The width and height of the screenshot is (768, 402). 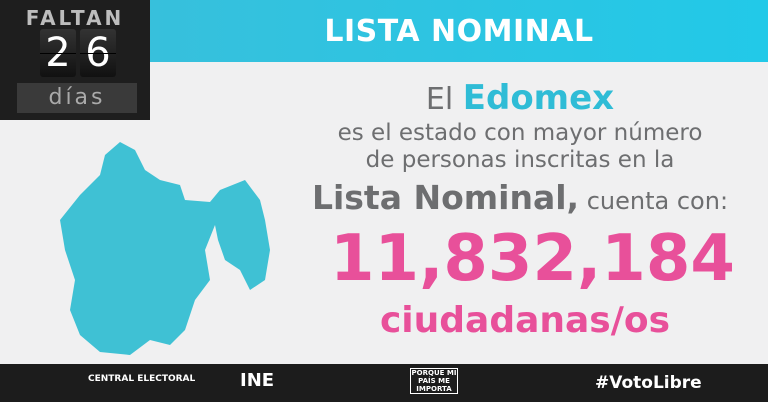 What do you see at coordinates (439, 99) in the screenshot?
I see `prefix: El` at bounding box center [439, 99].